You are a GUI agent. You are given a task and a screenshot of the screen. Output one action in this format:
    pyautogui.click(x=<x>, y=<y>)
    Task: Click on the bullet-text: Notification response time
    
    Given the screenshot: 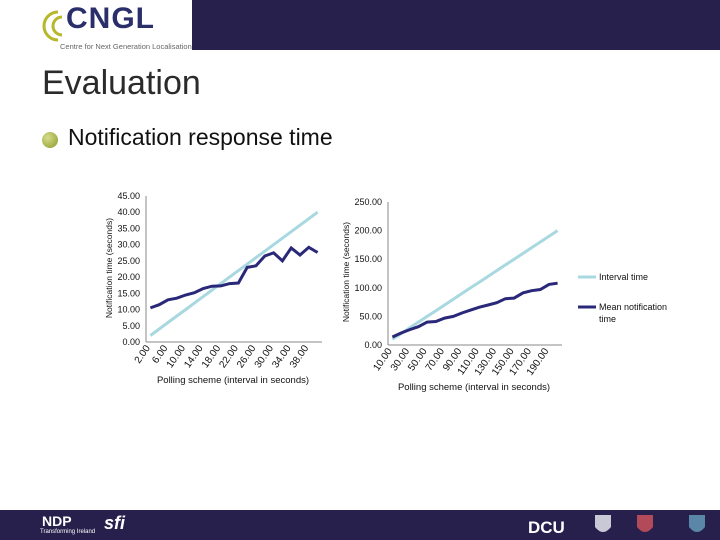 What is the action you would take?
    pyautogui.click(x=200, y=137)
    